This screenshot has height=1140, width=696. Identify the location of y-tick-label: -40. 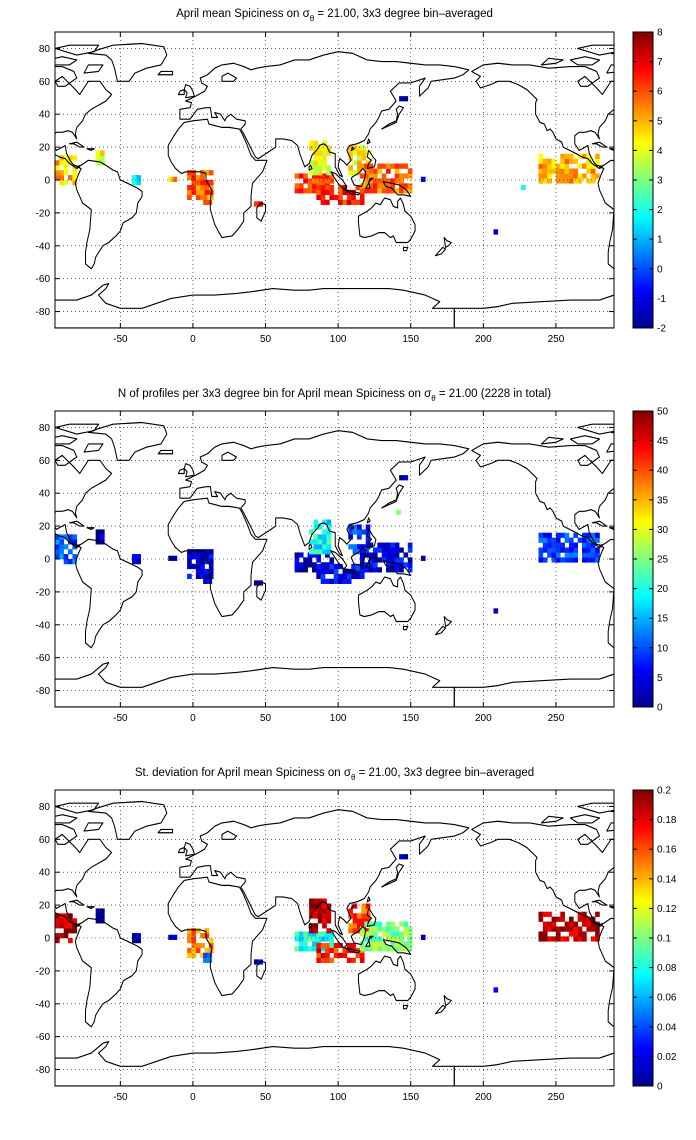
(43, 1004).